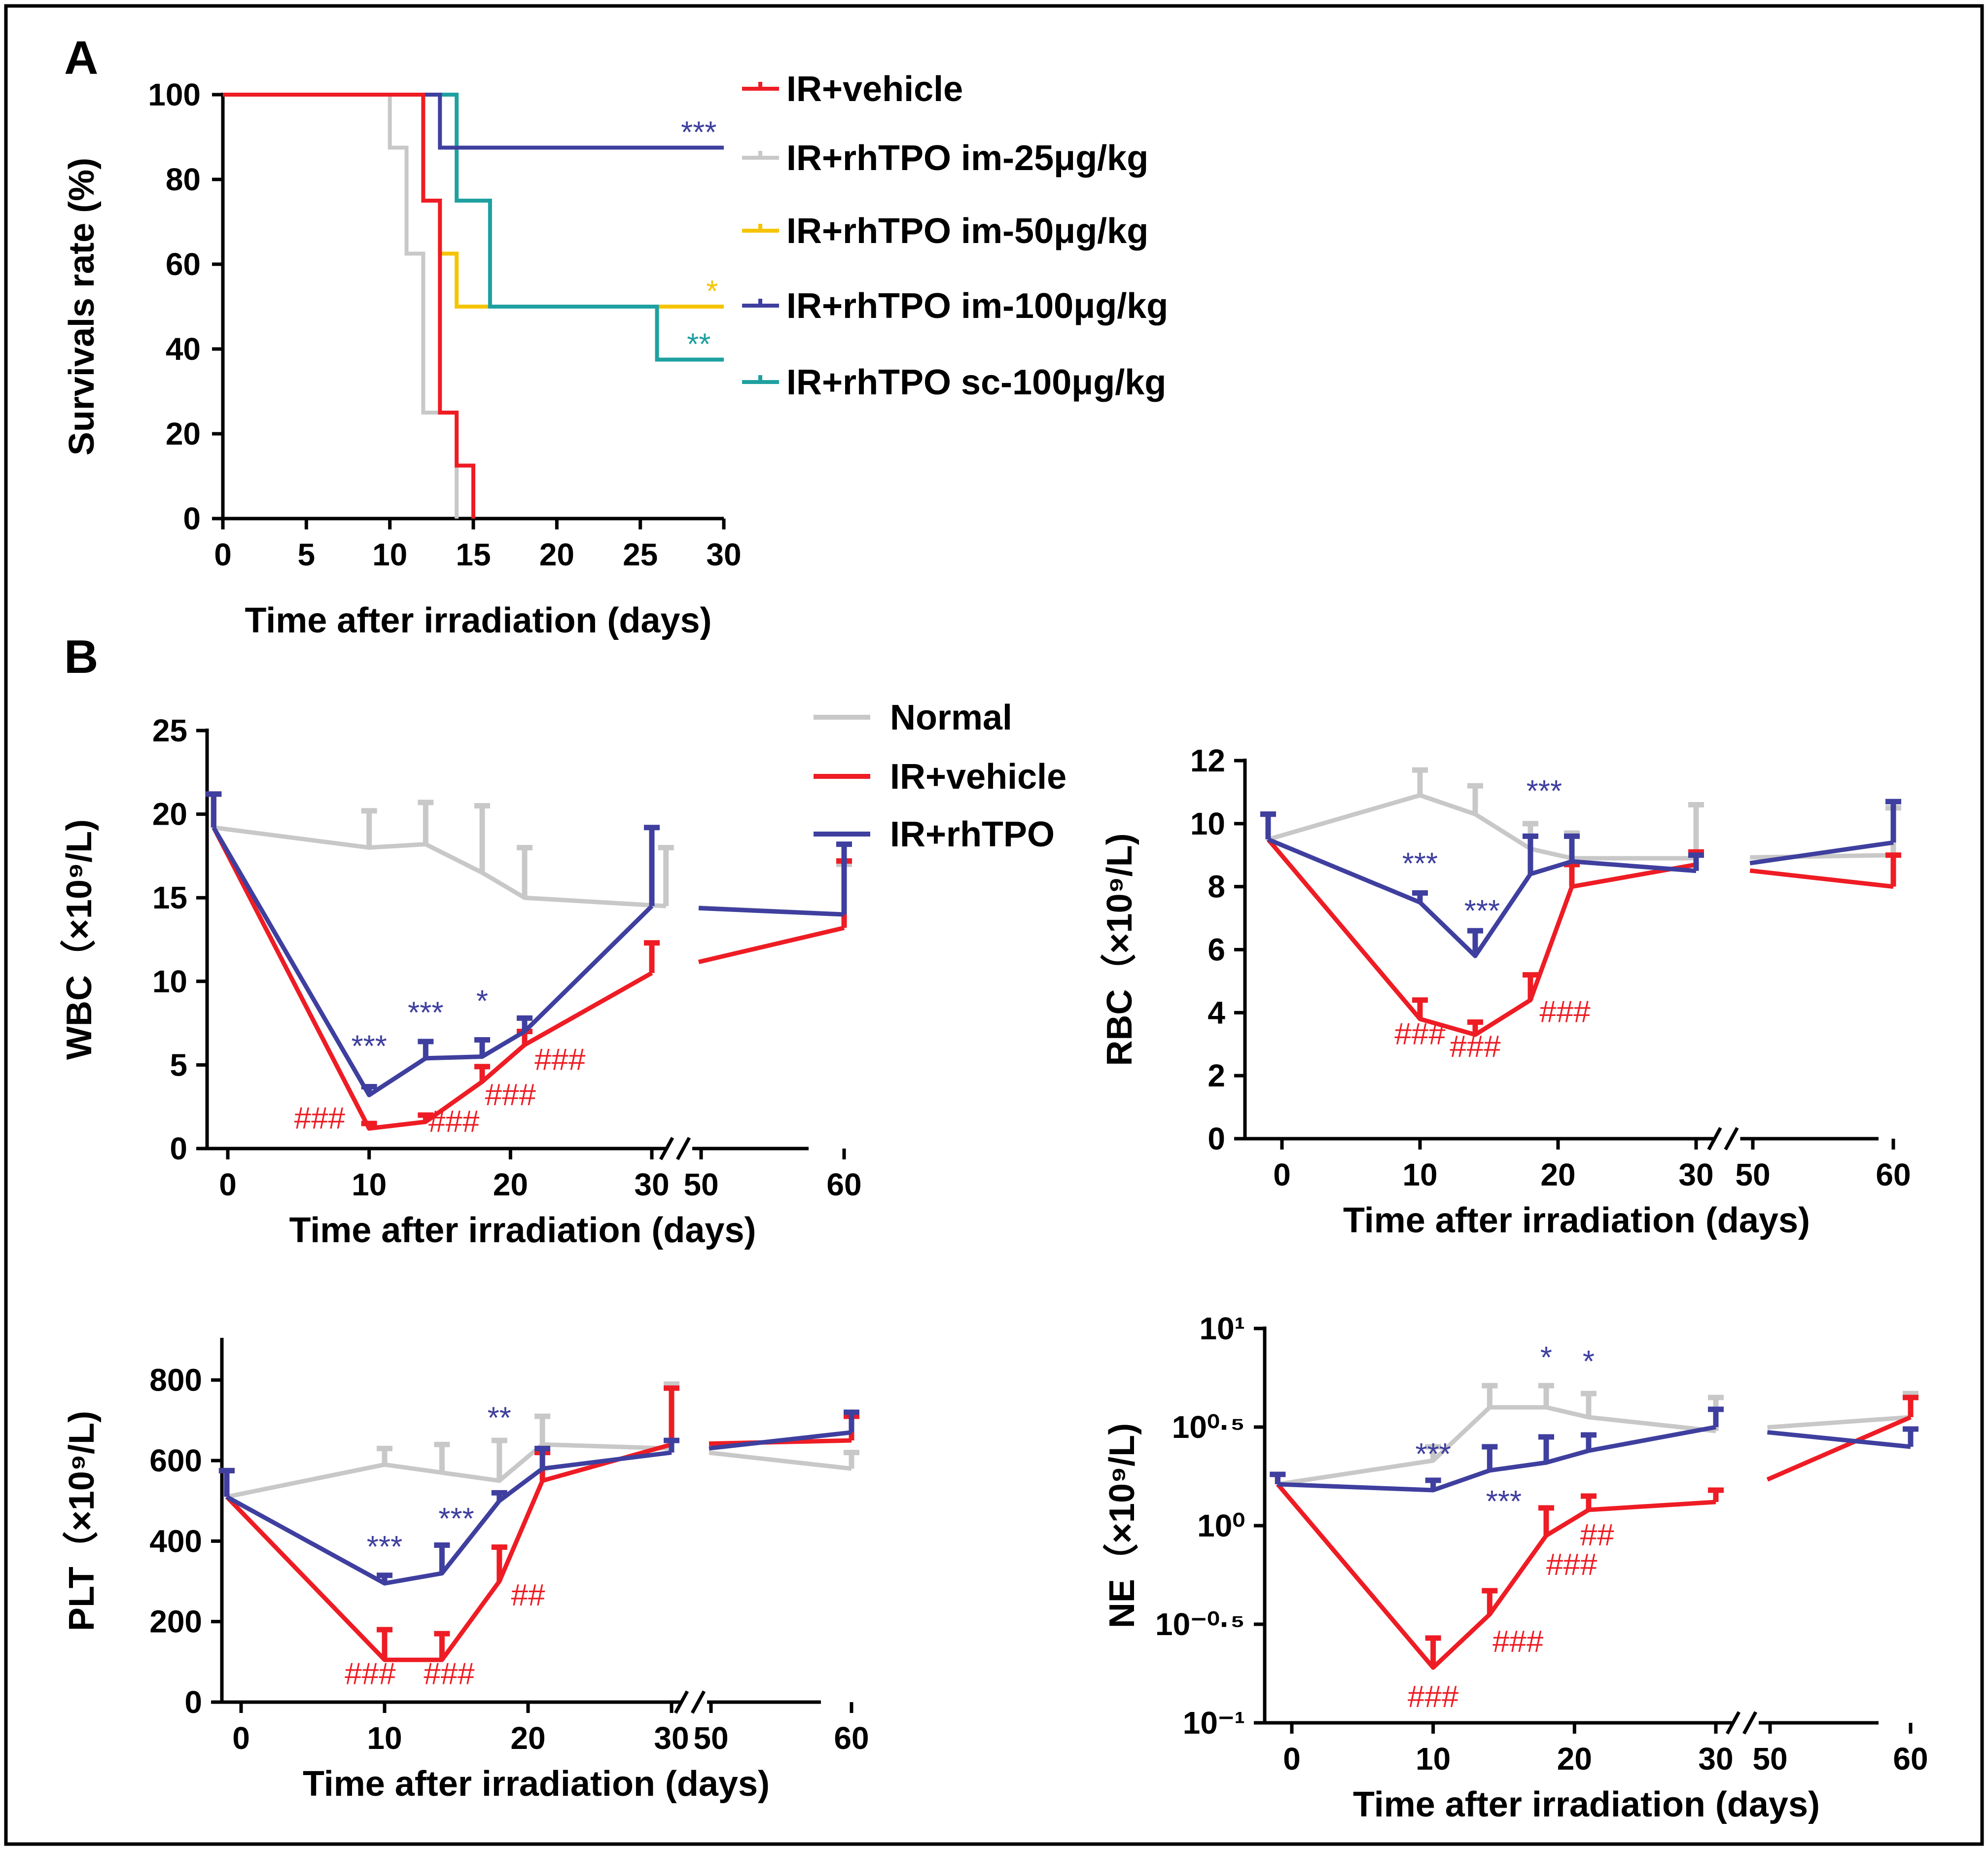 The width and height of the screenshot is (1988, 1850). Describe the element at coordinates (640, 554) in the screenshot. I see `x-tick-label: 25` at that location.